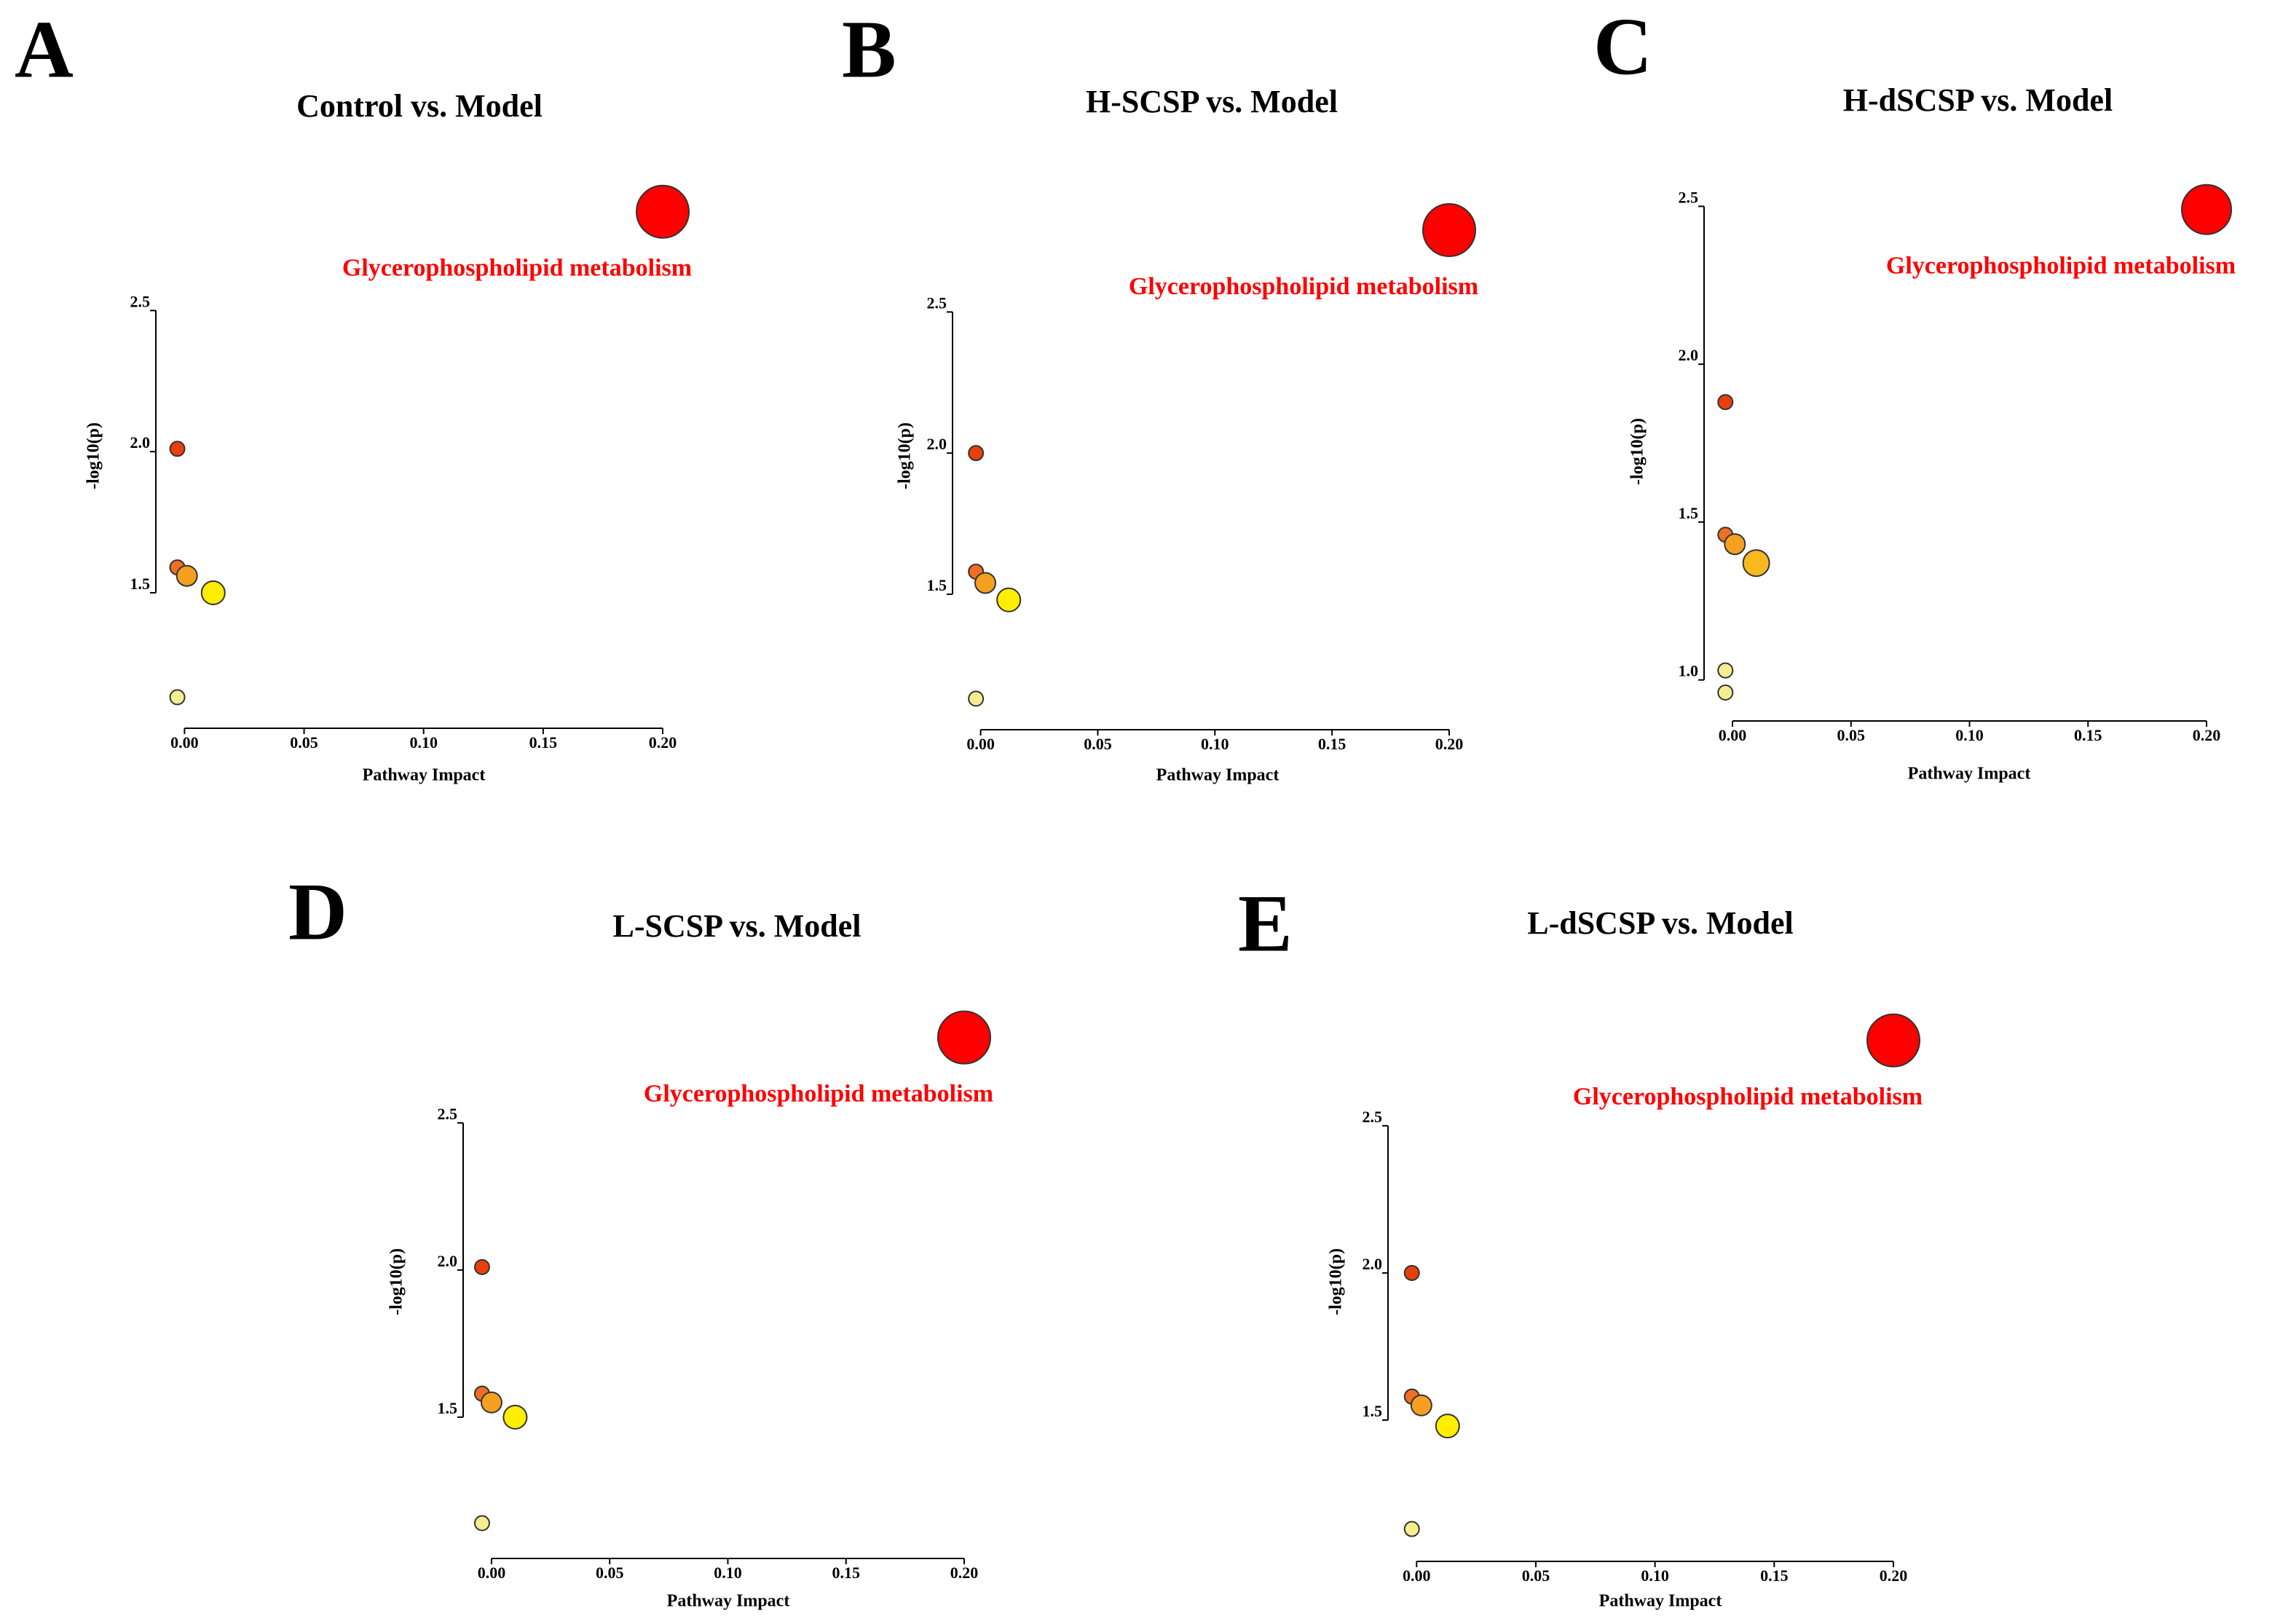  I want to click on chart-title: L-dSCSP vs. Model, so click(1660, 923).